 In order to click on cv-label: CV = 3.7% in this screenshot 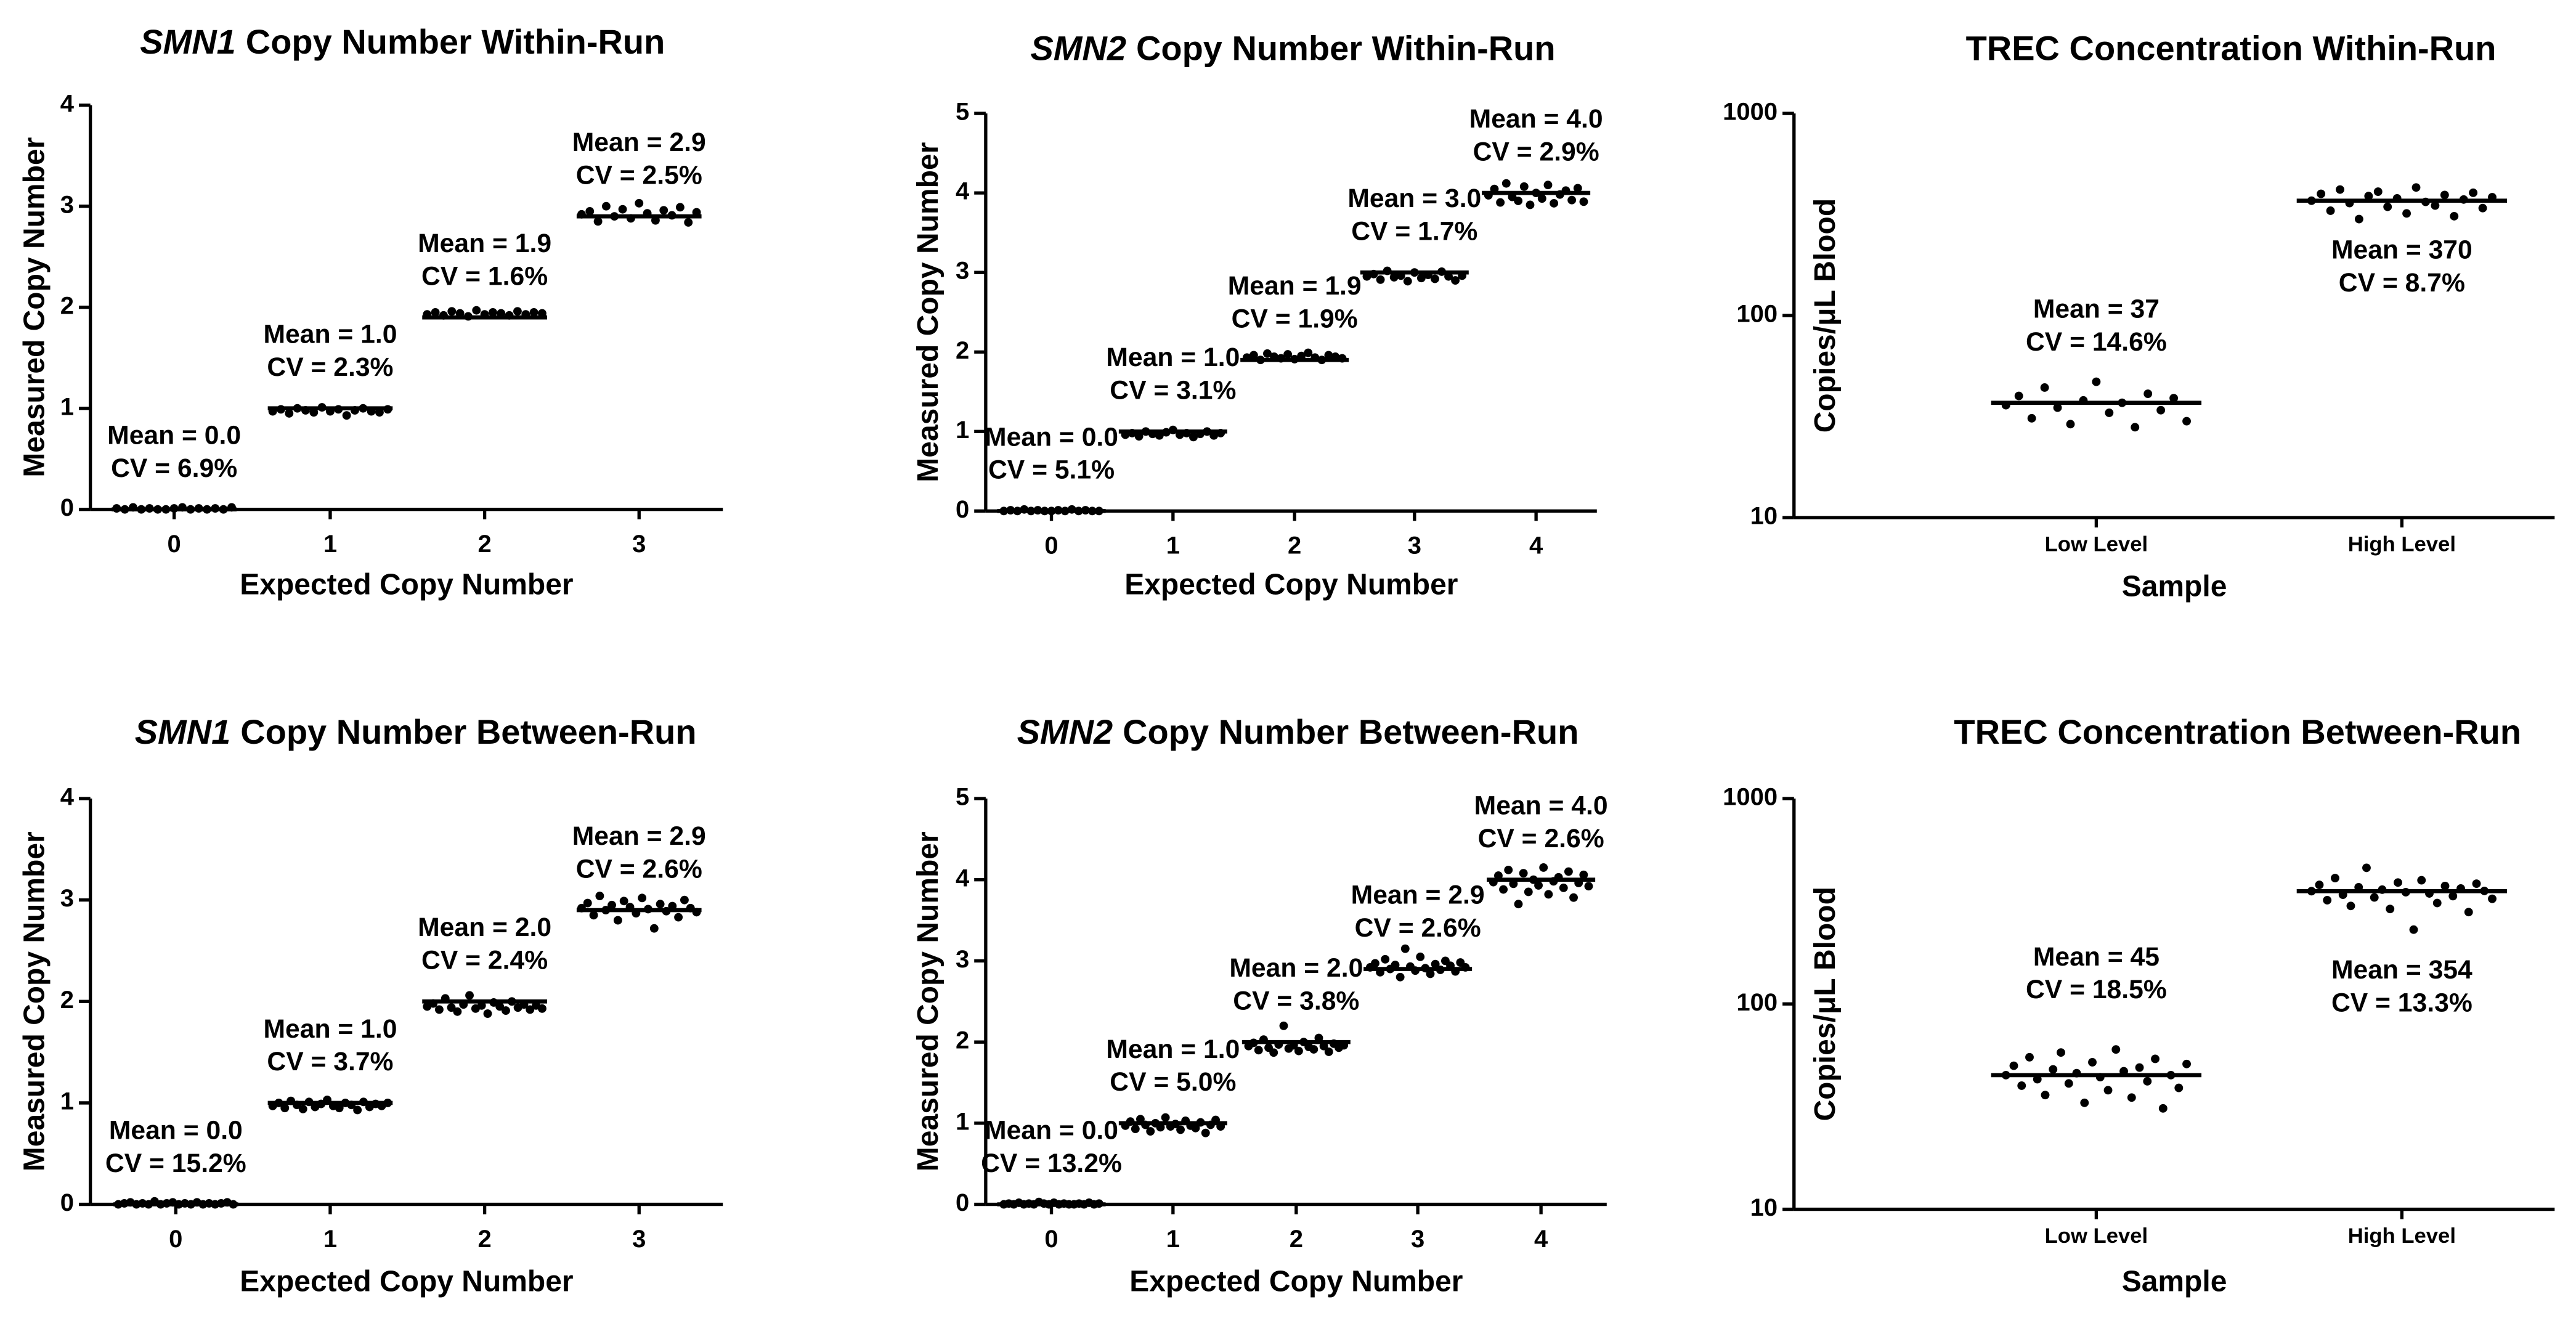, I will do `click(330, 1061)`.